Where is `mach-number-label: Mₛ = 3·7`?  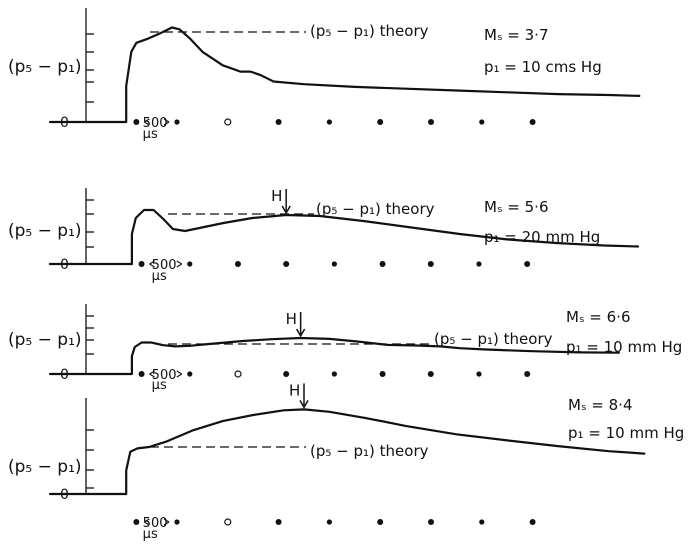
mach-number-label: Mₛ = 3·7 is located at coordinates (516, 35).